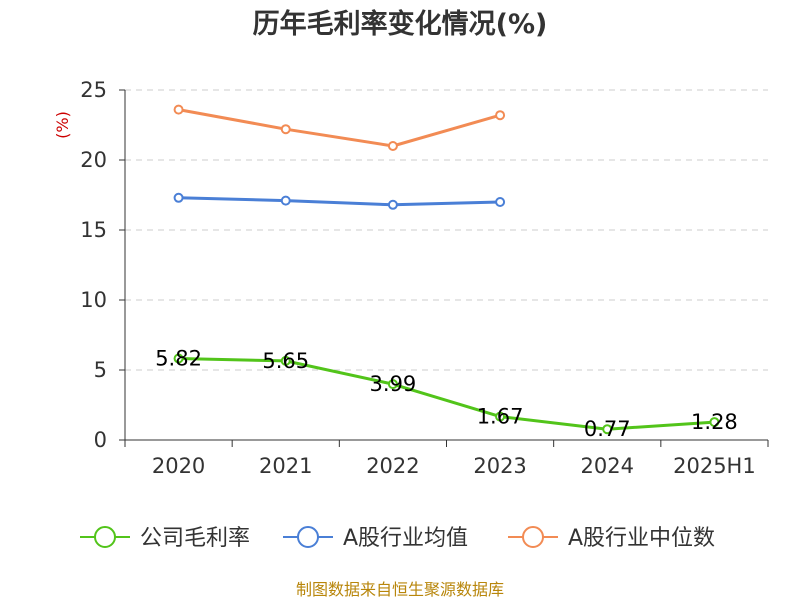 This screenshot has width=800, height=600. Describe the element at coordinates (195, 538) in the screenshot. I see `legend-label: 公司毛利率` at that location.